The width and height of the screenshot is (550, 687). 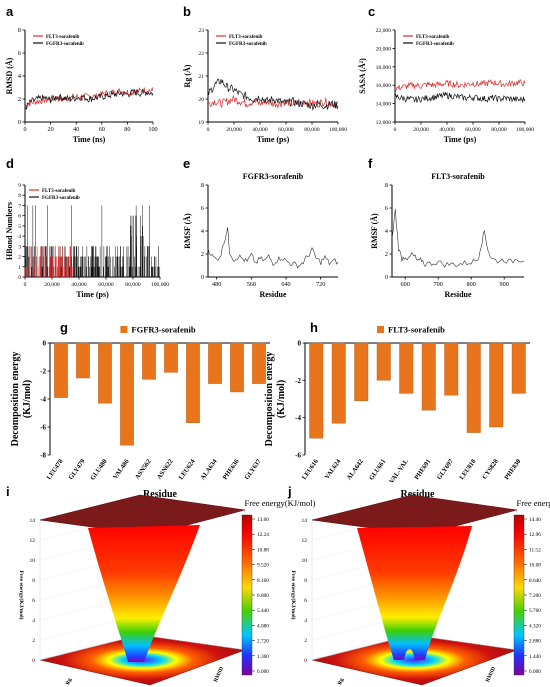 What do you see at coordinates (10, 11) in the screenshot?
I see `panel-letter-a: a` at bounding box center [10, 11].